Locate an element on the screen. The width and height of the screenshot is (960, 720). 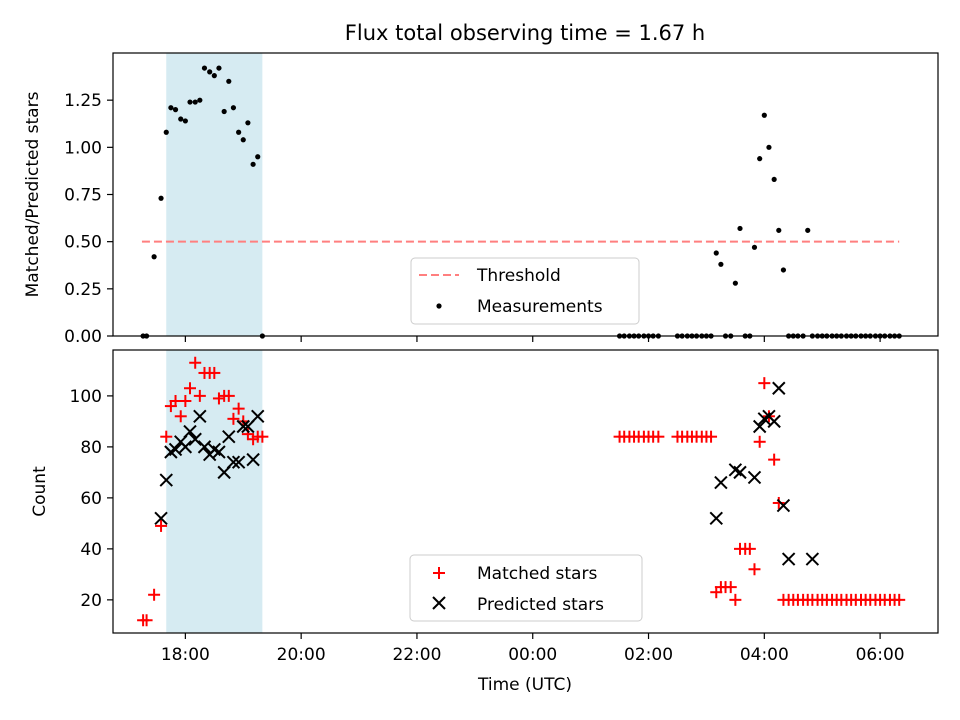
top-y-ticks: 0.00 0.25 0.50 0.75 1.00 1.25 is located at coordinates (88, 219).